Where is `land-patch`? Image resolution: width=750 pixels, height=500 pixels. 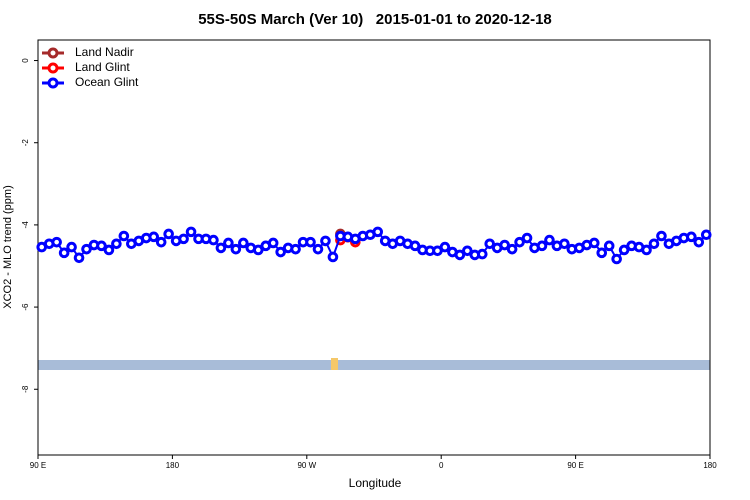 land-patch is located at coordinates (334, 364).